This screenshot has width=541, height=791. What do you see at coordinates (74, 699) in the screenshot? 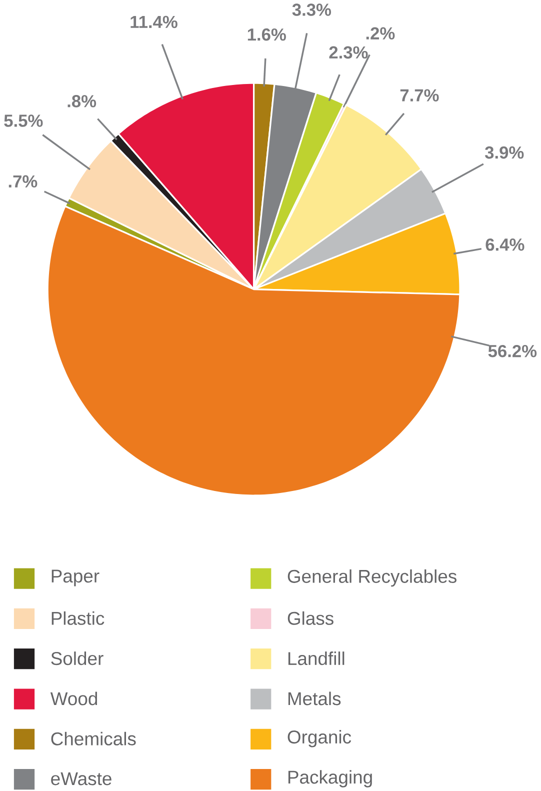
I see `legend-label: Wood` at bounding box center [74, 699].